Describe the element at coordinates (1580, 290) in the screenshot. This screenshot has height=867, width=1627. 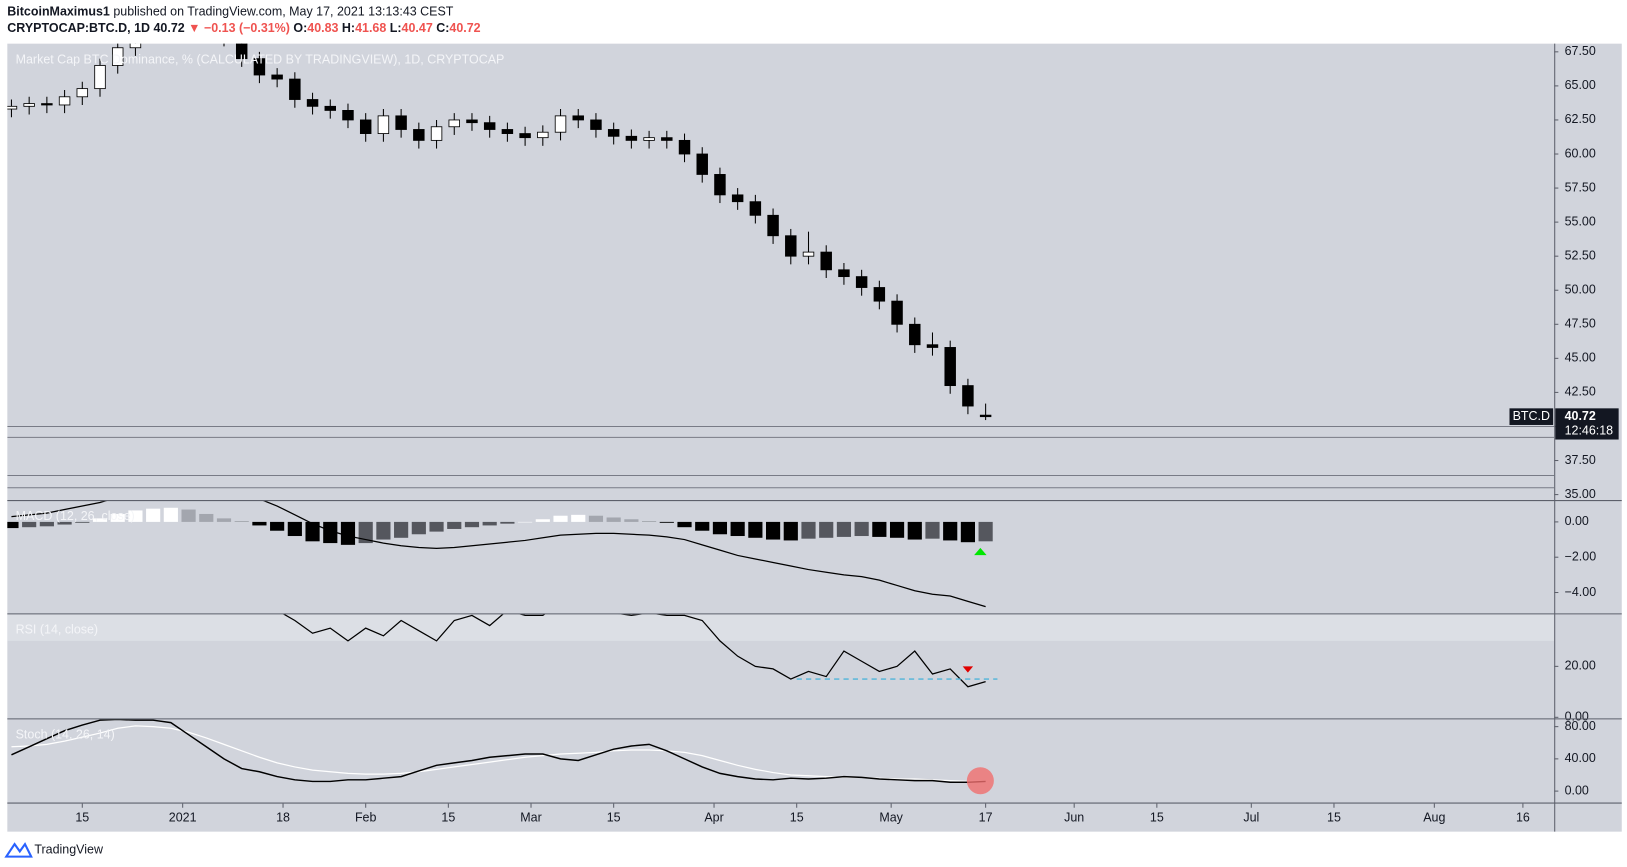
I see `y-tick-label: 50.00` at that location.